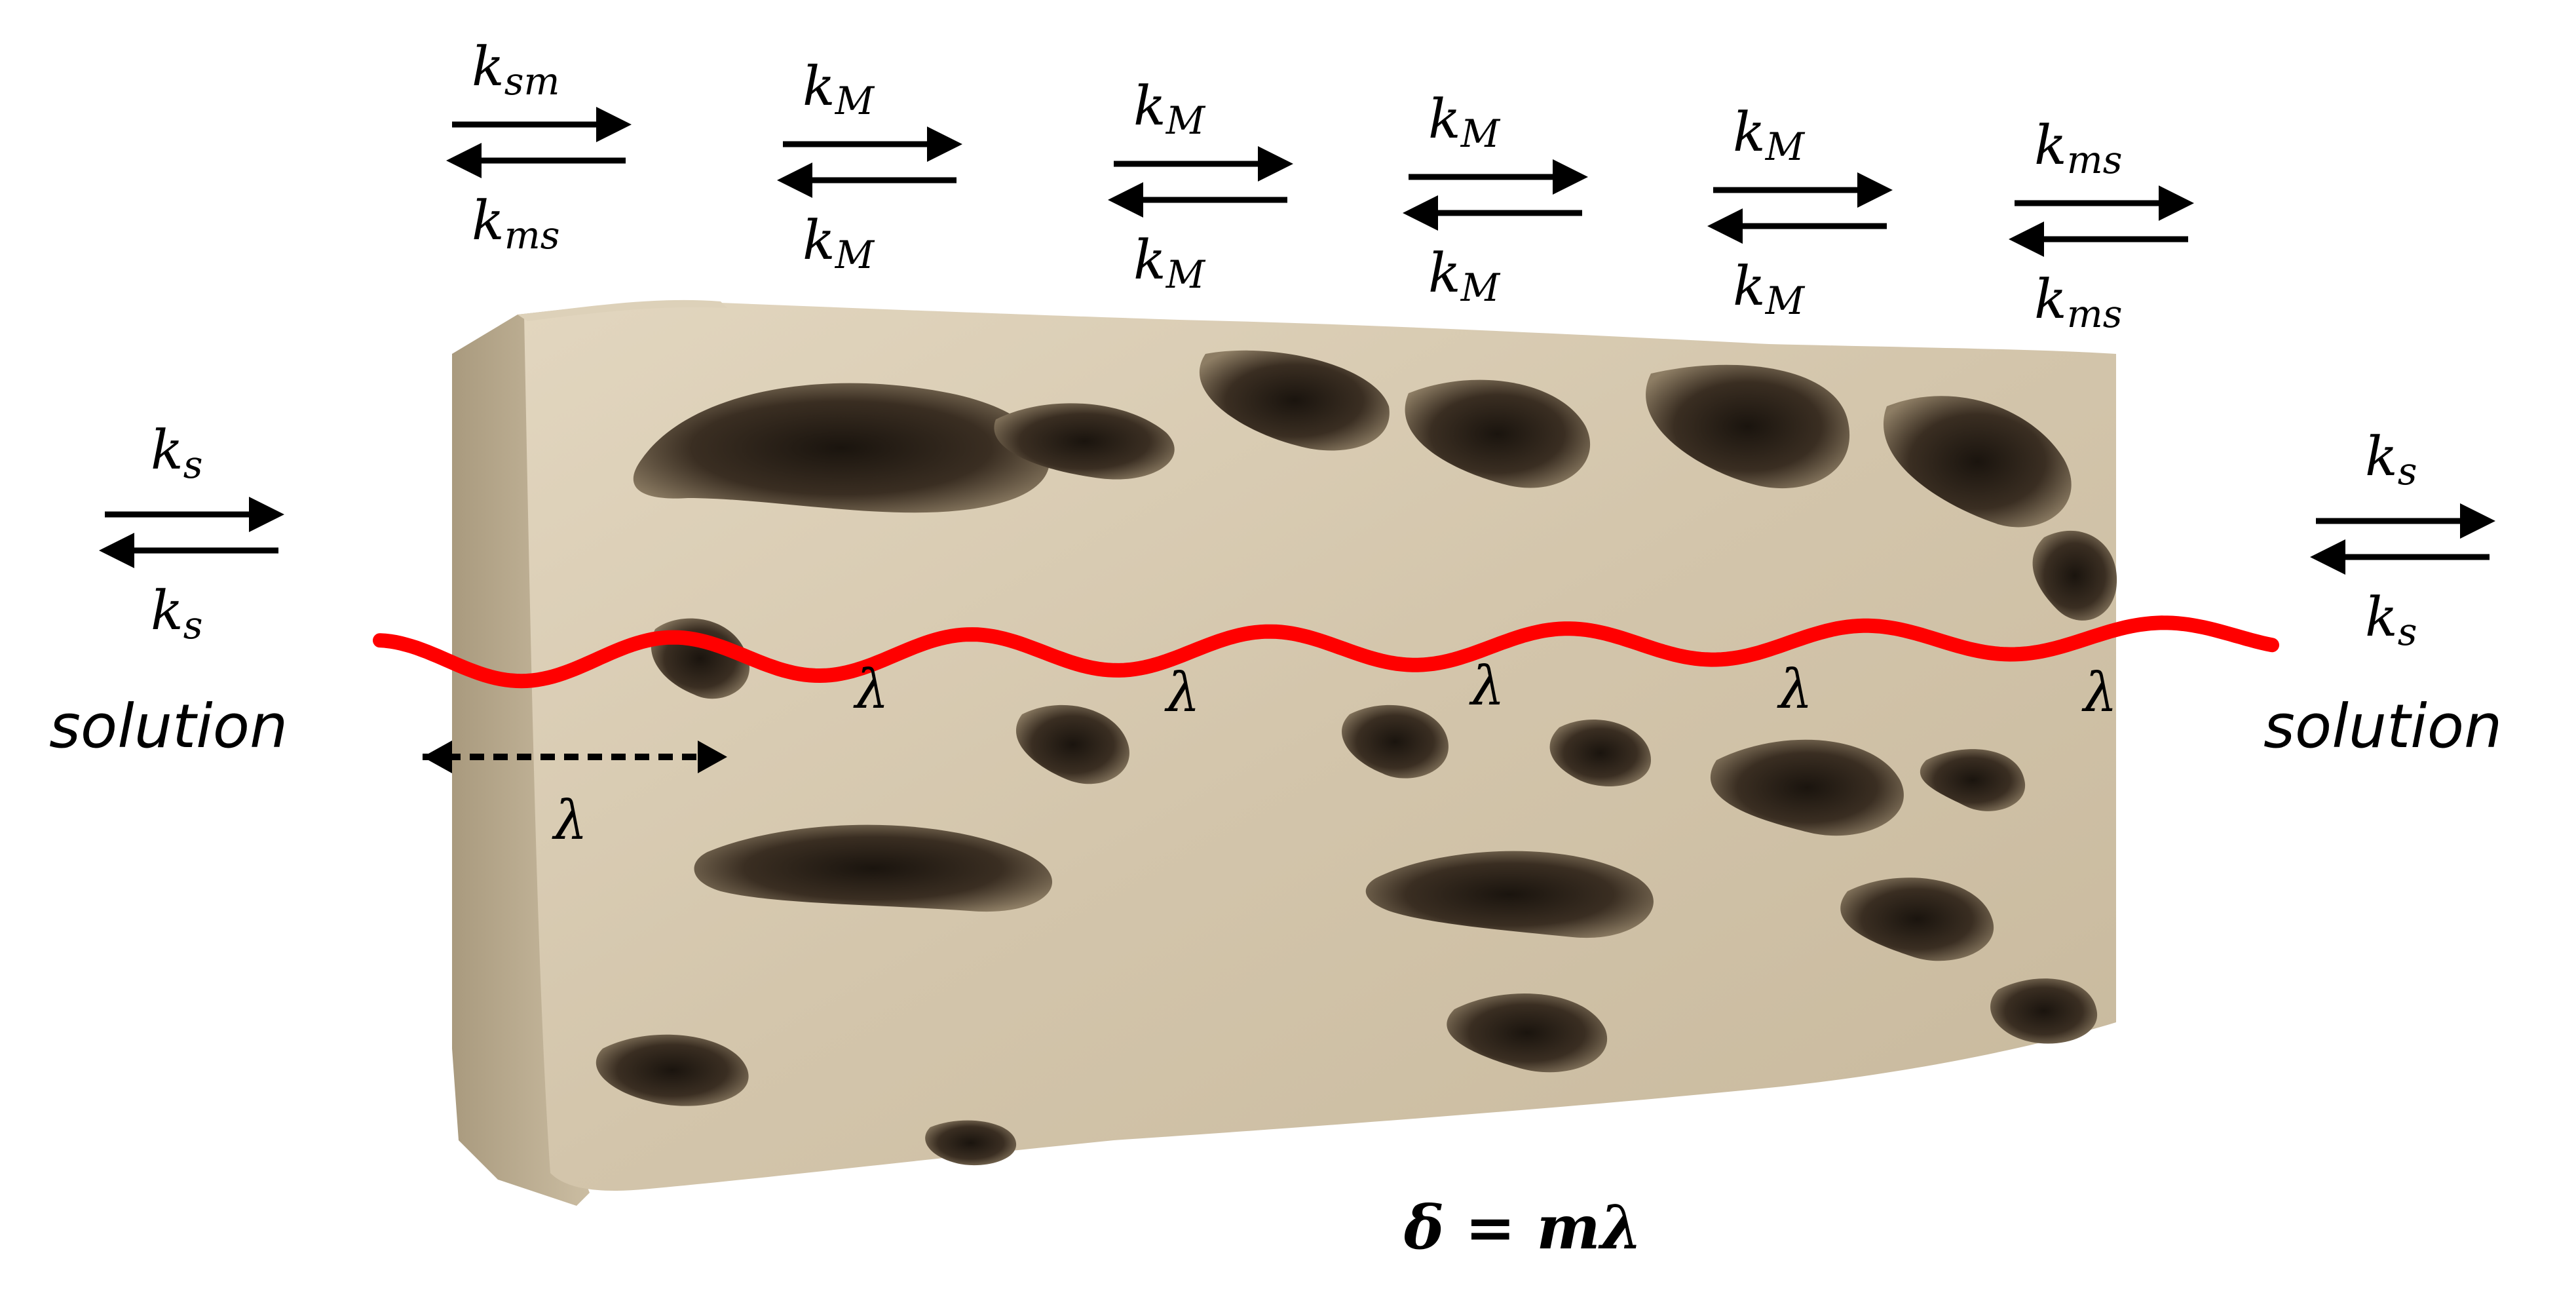 This screenshot has width=2576, height=1291. I want to click on lambda-label-3: λ, so click(1487, 686).